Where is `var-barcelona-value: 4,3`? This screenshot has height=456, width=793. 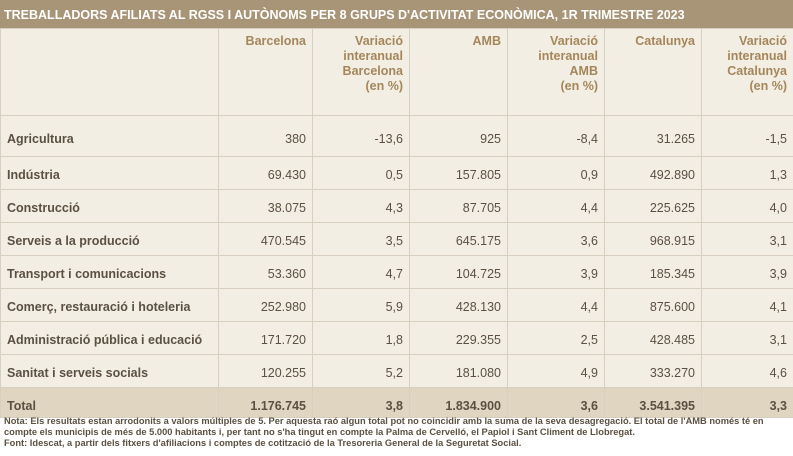
var-barcelona-value: 4,3 is located at coordinates (361, 206).